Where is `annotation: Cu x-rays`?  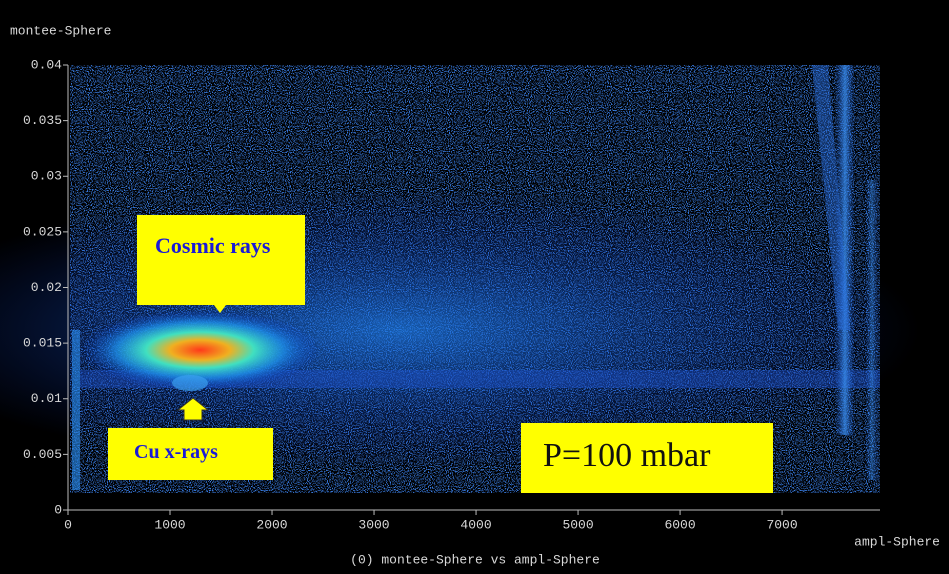
annotation: Cu x-rays is located at coordinates (190, 454).